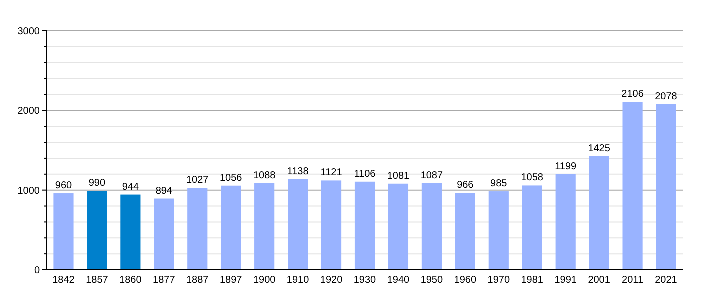 Image resolution: width=710 pixels, height=300 pixels. I want to click on data-label: 1058, so click(532, 178).